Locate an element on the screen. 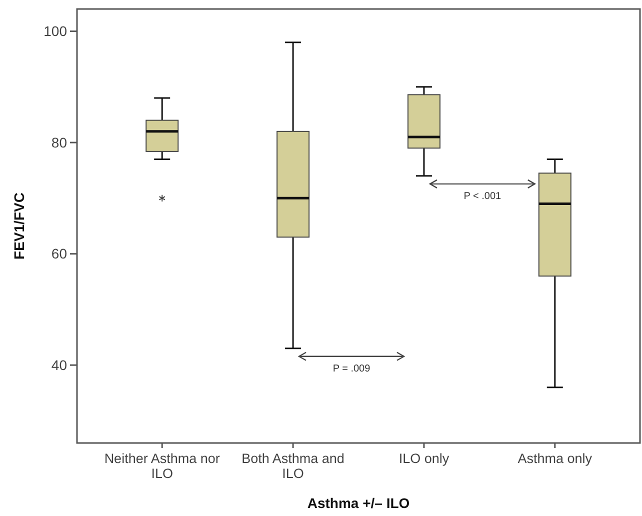 The image size is (642, 516). y-axis-title: FEV1/FVC is located at coordinates (19, 226).